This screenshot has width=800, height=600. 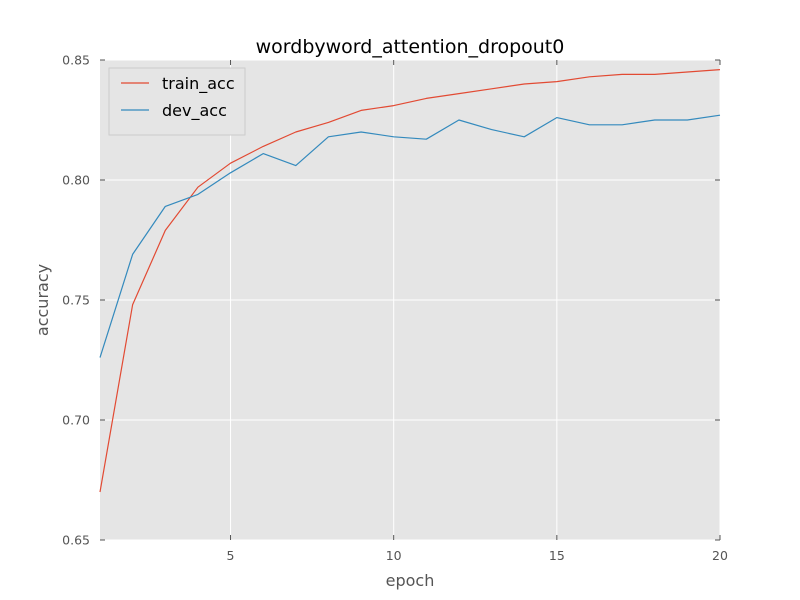 What do you see at coordinates (410, 47) in the screenshot?
I see `chart-title: wordbyword_attention_dropout0` at bounding box center [410, 47].